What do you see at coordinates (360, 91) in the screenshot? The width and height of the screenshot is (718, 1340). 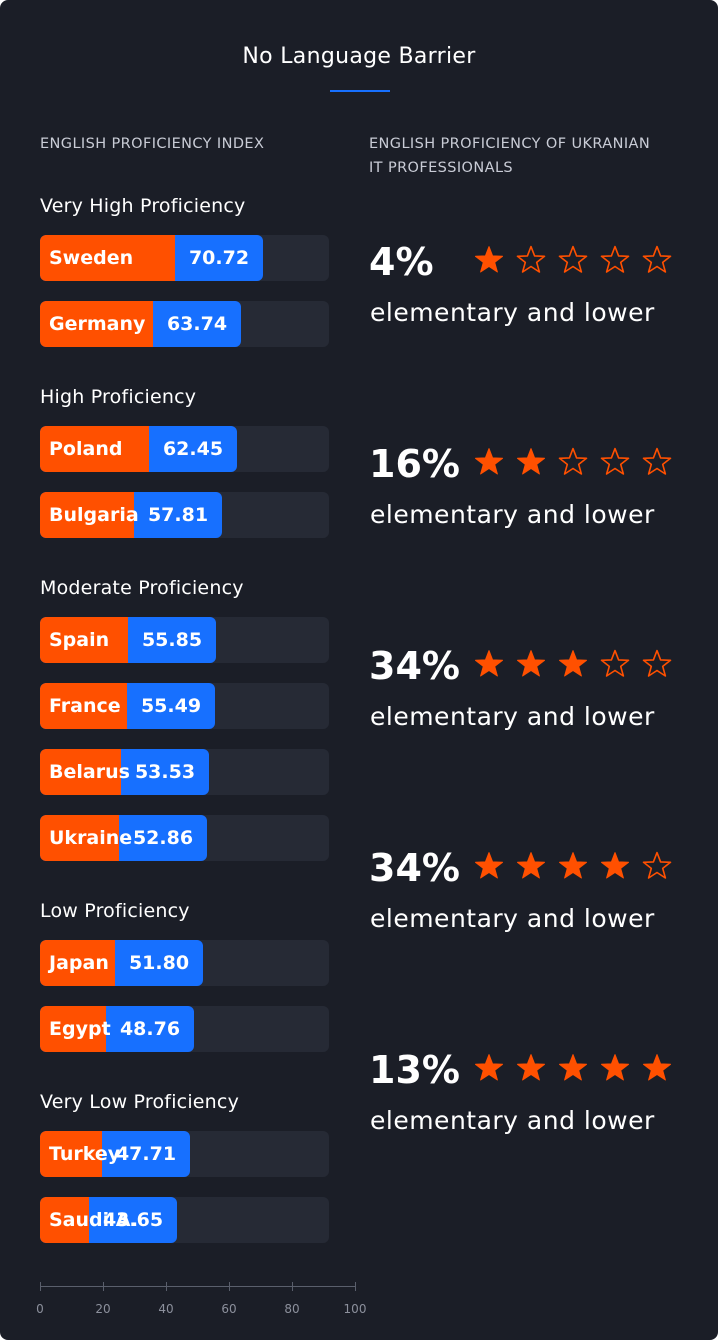 I see `title-underline` at bounding box center [360, 91].